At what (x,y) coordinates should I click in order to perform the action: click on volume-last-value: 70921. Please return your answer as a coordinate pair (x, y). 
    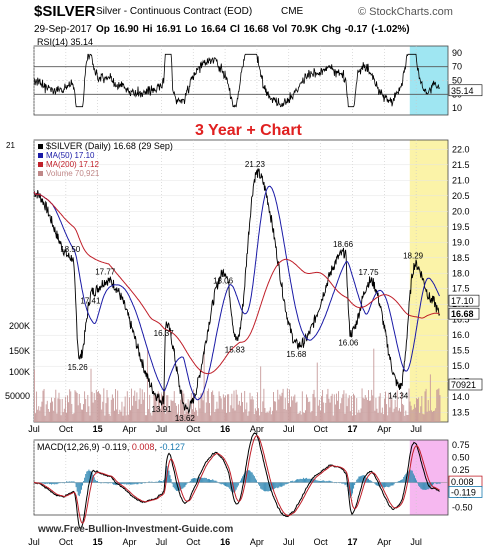
    Looking at the image, I should click on (463, 385).